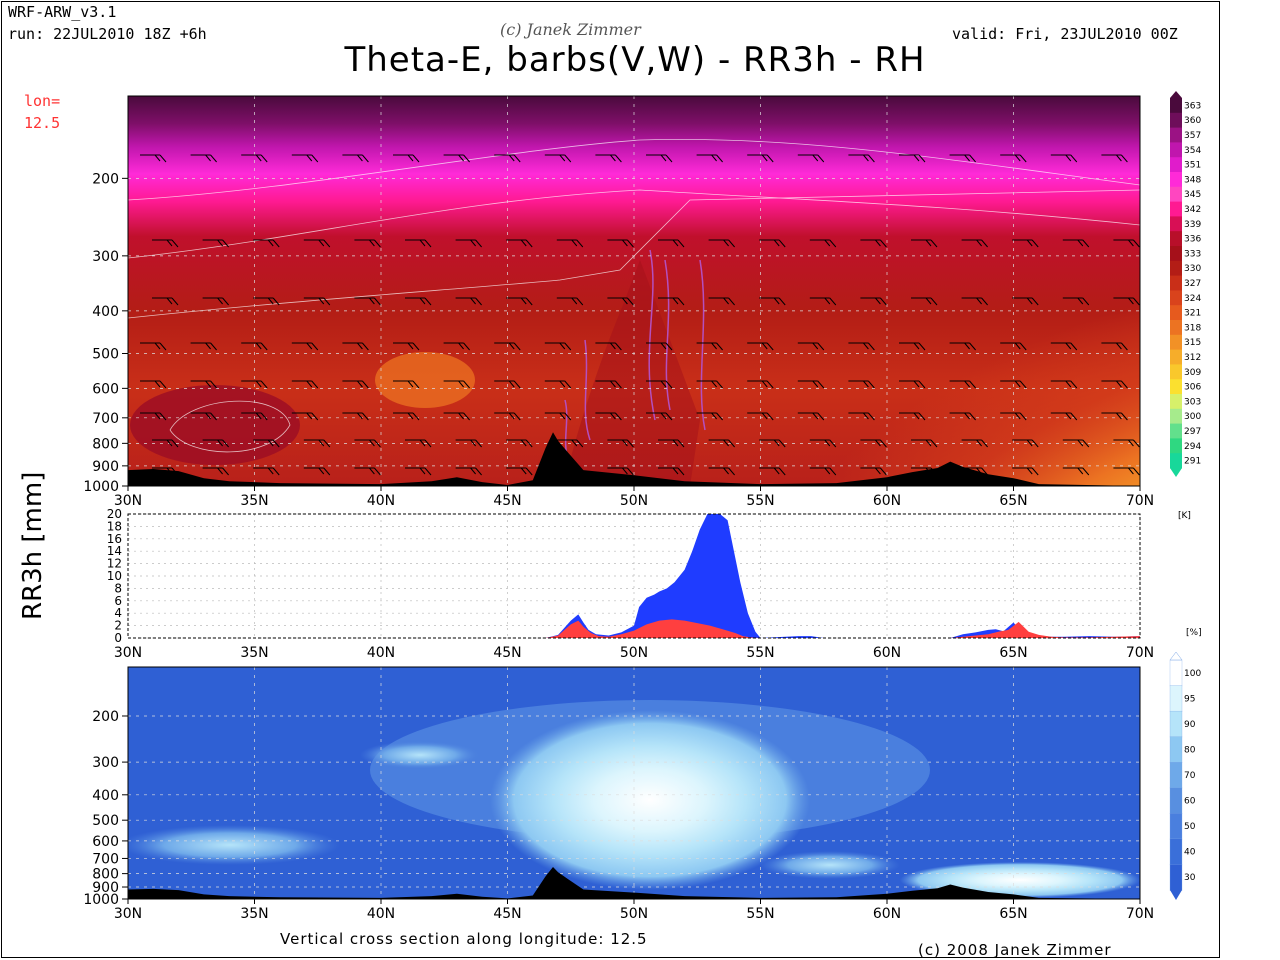 The width and height of the screenshot is (1280, 960). Describe the element at coordinates (42, 112) in the screenshot. I see `lon-label: lon= 12.5` at that location.